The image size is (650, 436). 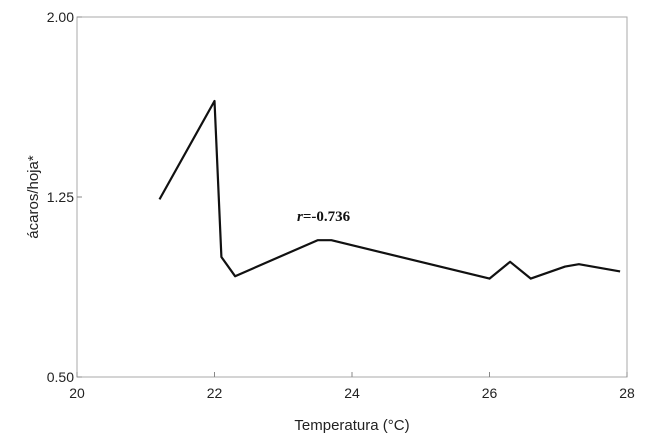 I want to click on y-tick-label: 1.25, so click(x=60, y=197).